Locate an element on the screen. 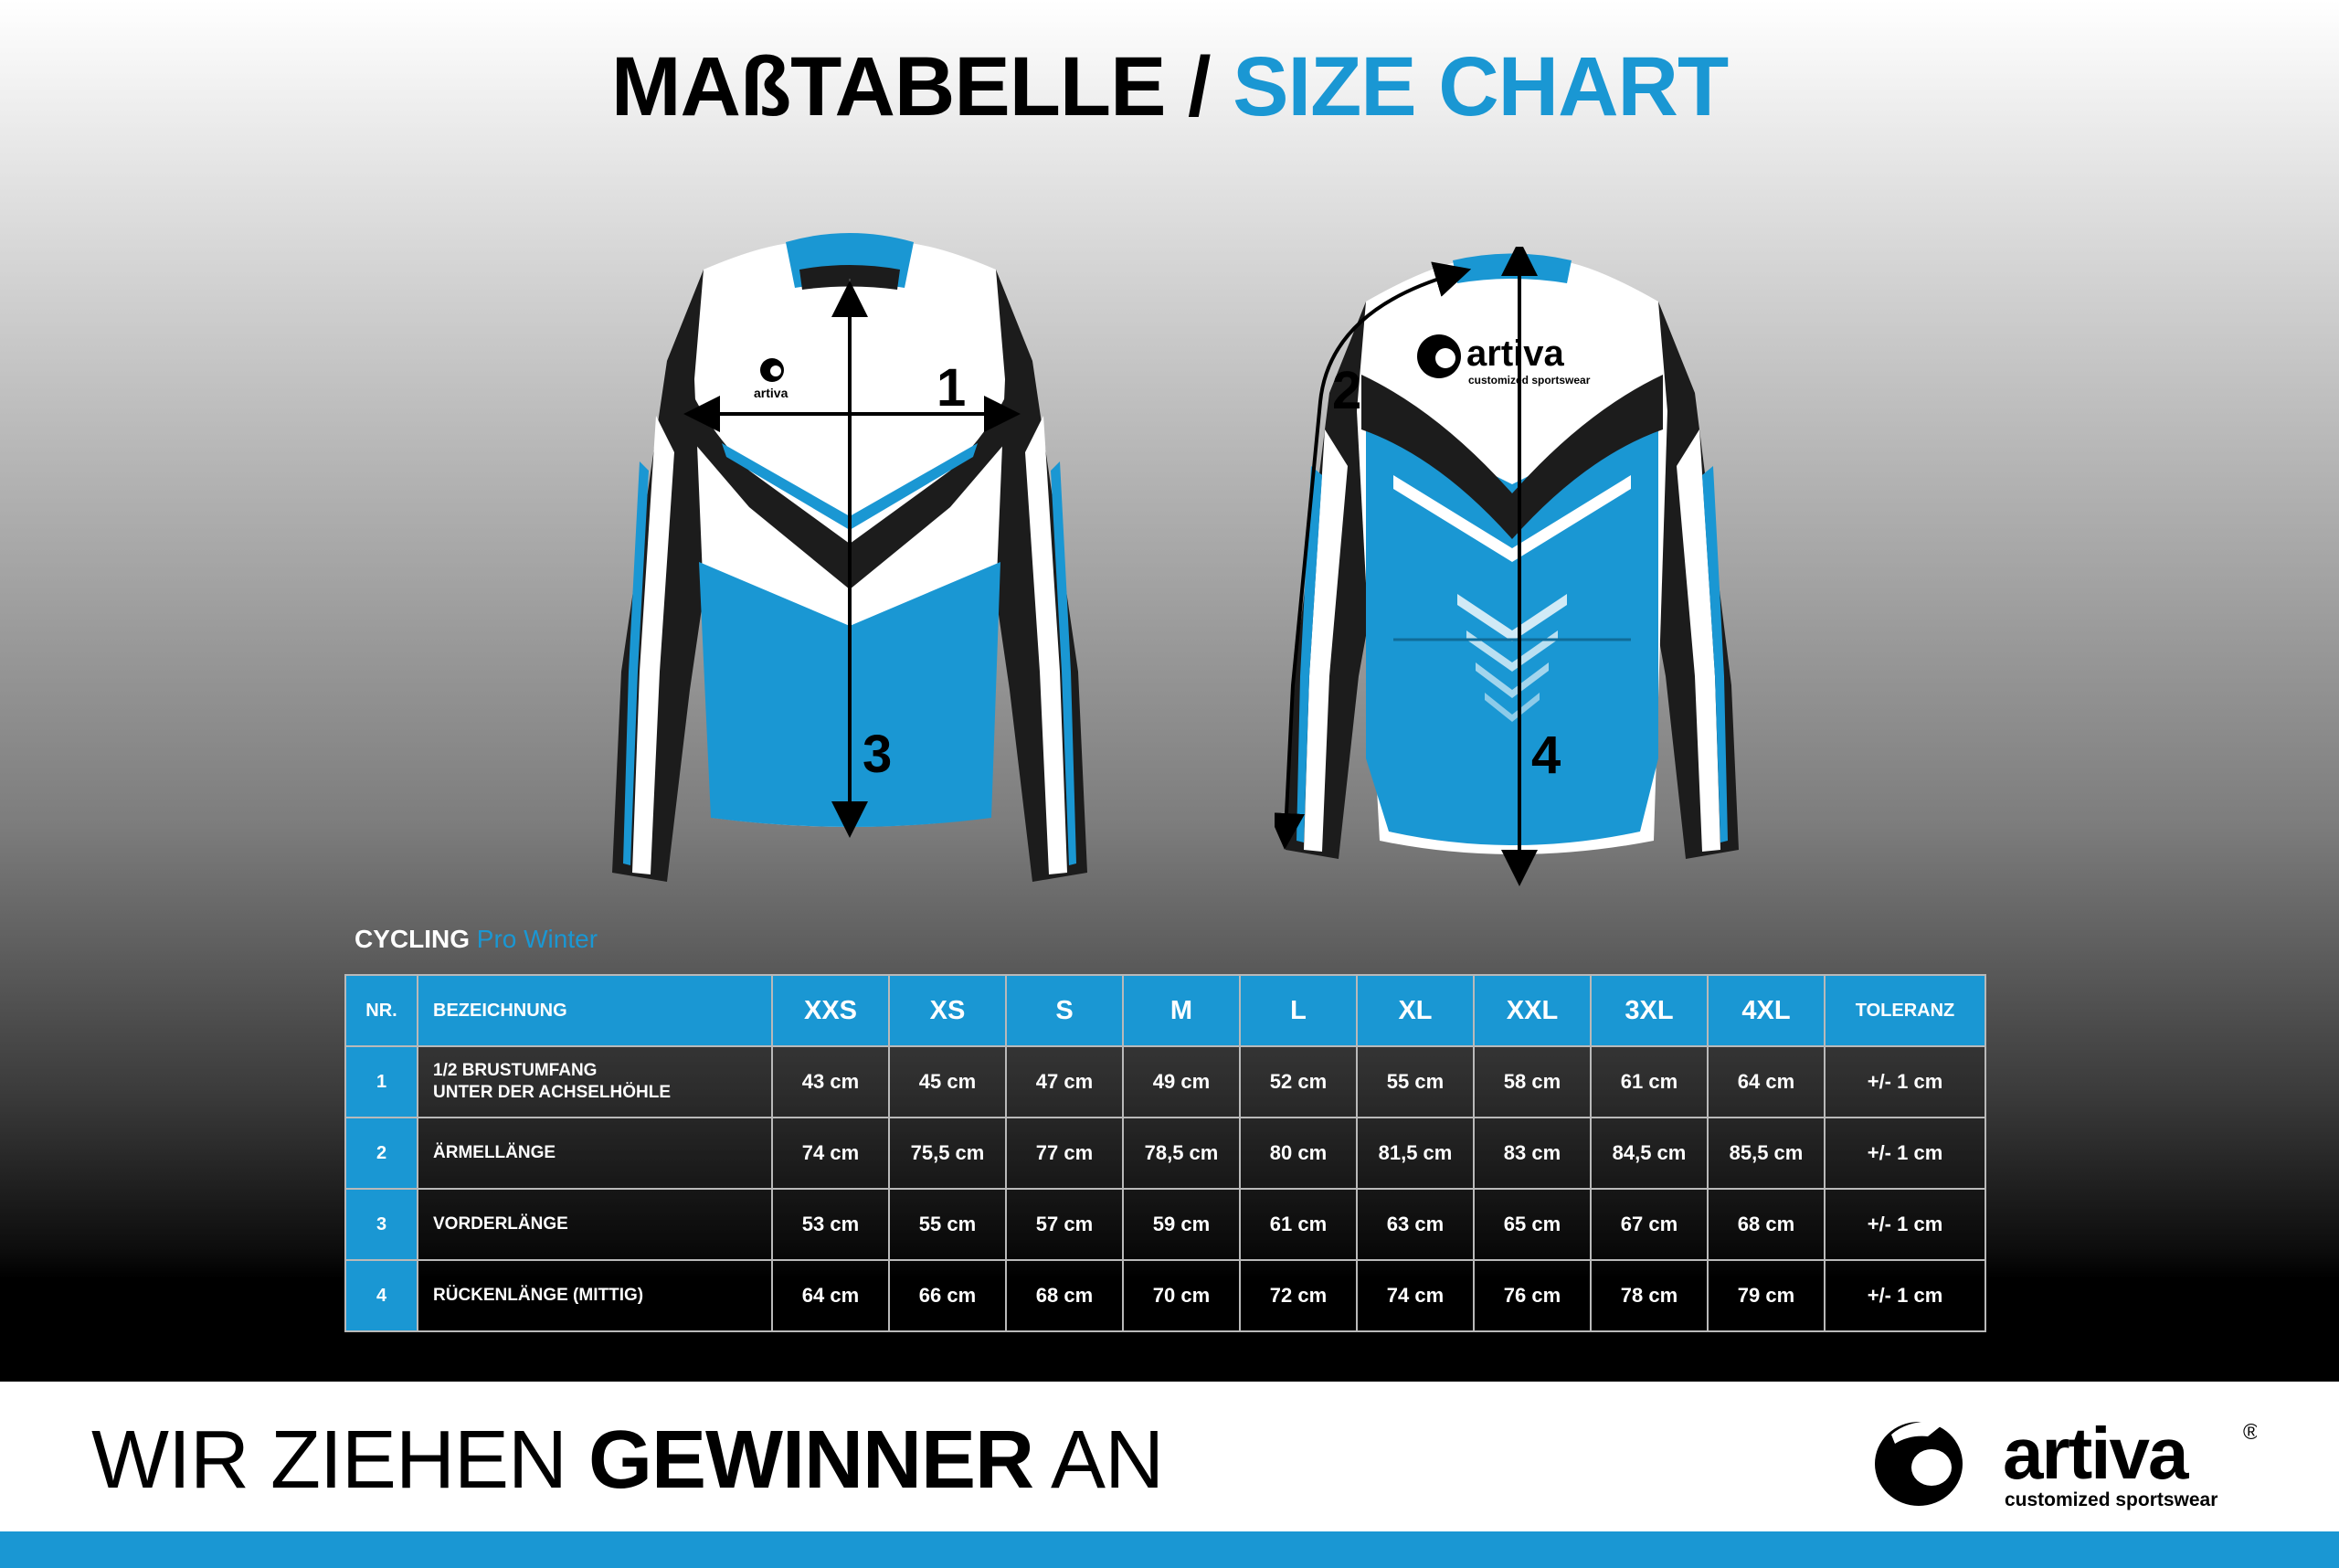  cell-value: 57 cm is located at coordinates (1065, 1225).